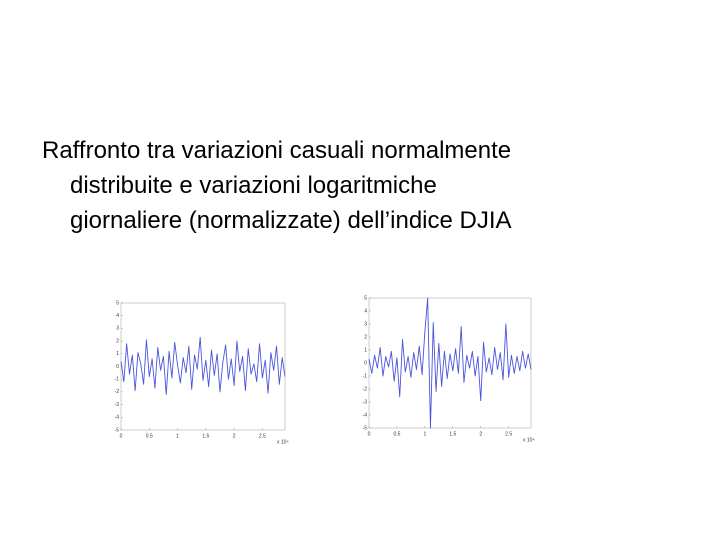  Describe the element at coordinates (253, 185) in the screenshot. I see `text-line: distribuite e variazioni logaritmiche` at that location.